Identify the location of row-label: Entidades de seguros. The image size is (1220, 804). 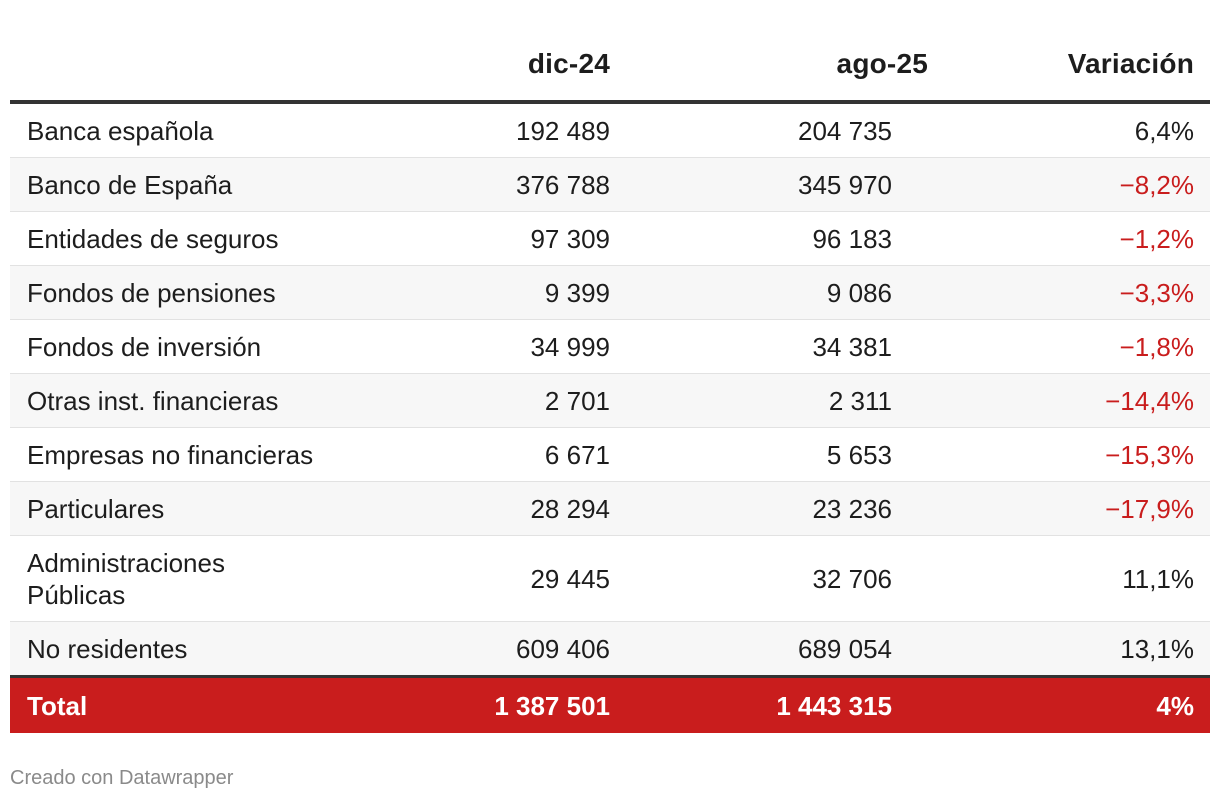
(153, 238).